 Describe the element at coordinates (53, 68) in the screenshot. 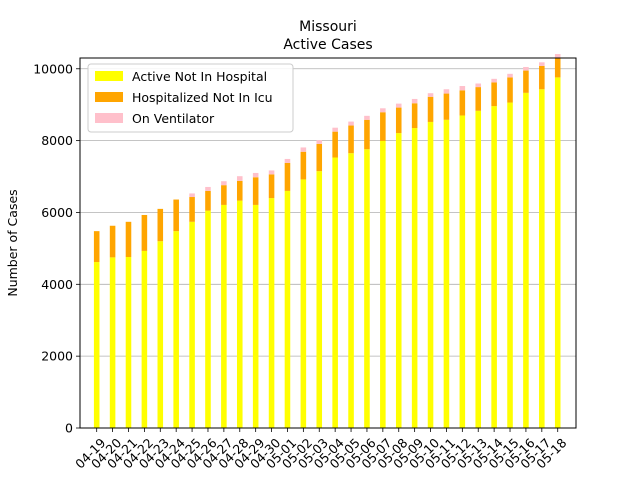

I see `y-tick-label: 10000` at that location.